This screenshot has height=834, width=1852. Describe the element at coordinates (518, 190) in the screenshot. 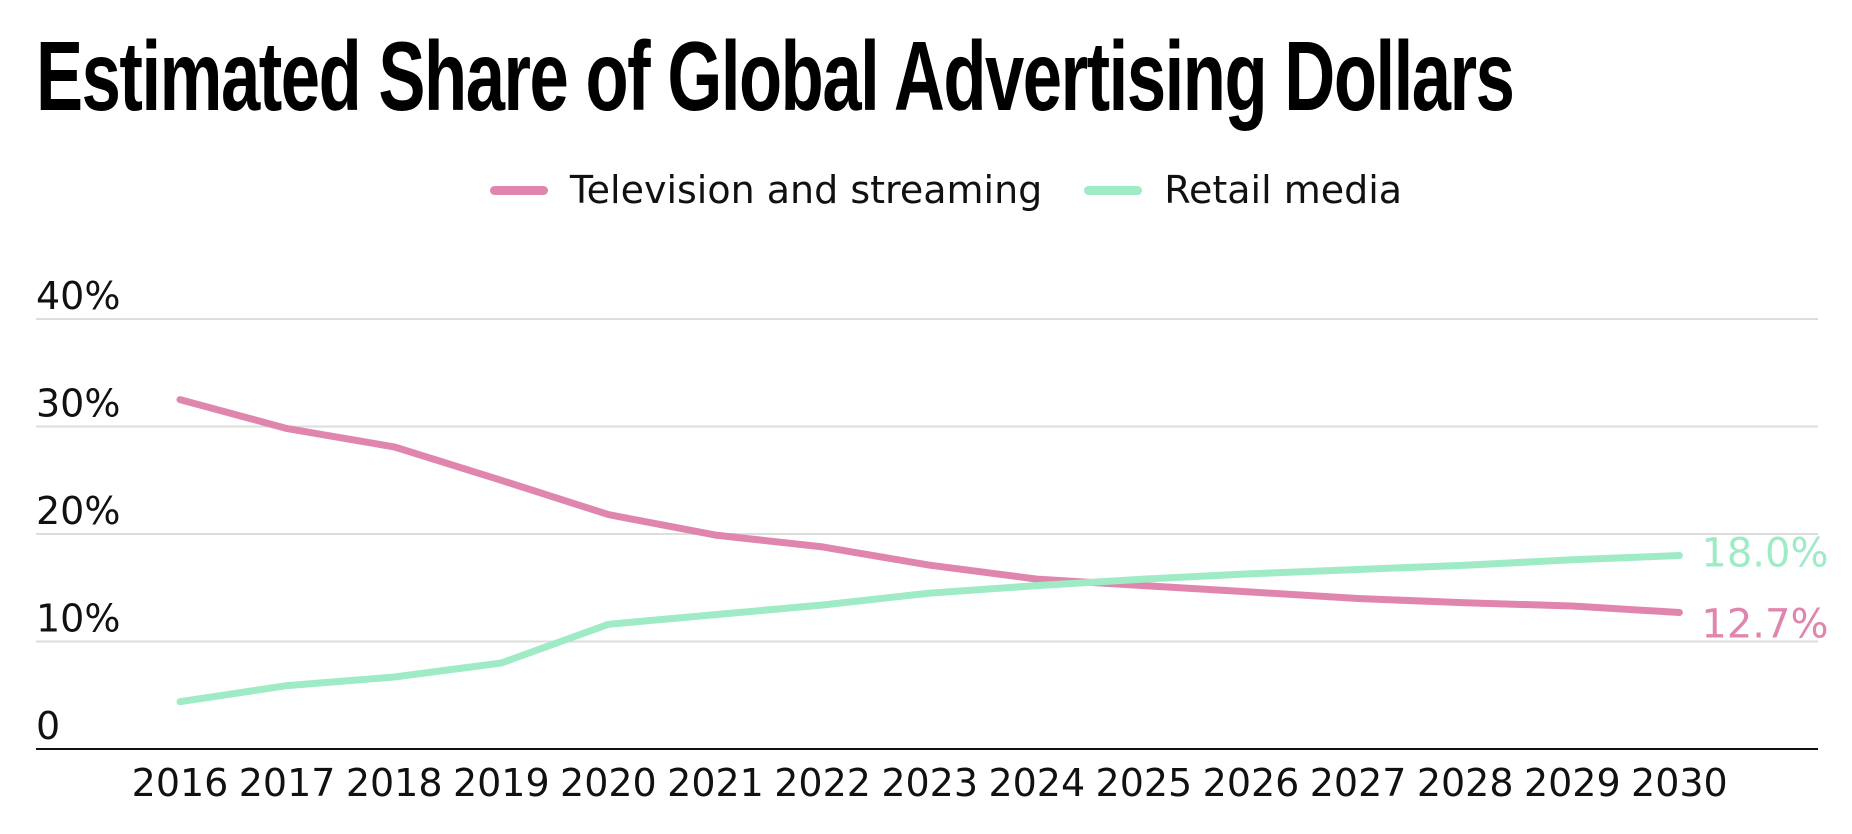

I see `legend-swatch-television` at that location.